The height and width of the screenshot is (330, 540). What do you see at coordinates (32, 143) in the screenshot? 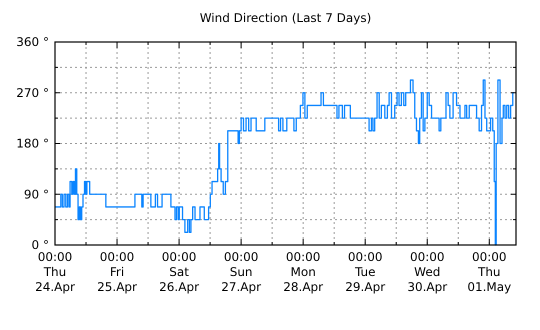
I see `y-tick-label: 180 °` at bounding box center [32, 143].